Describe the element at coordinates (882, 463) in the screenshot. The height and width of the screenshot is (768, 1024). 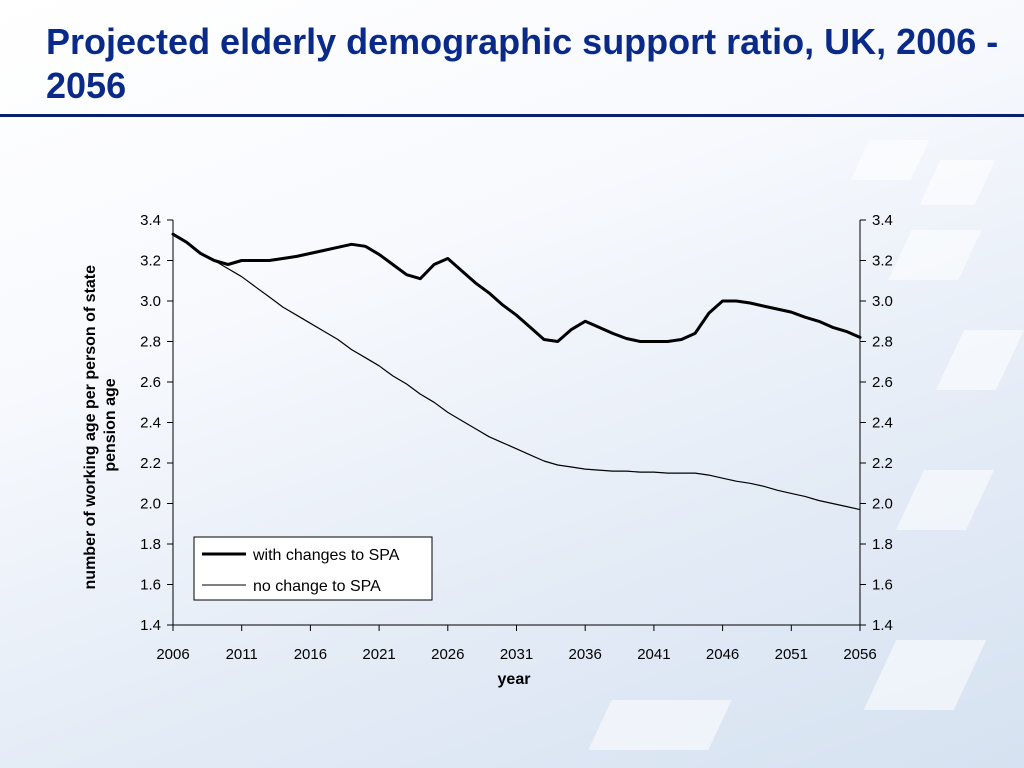
I see `y-tick-label-right: 2.2` at that location.